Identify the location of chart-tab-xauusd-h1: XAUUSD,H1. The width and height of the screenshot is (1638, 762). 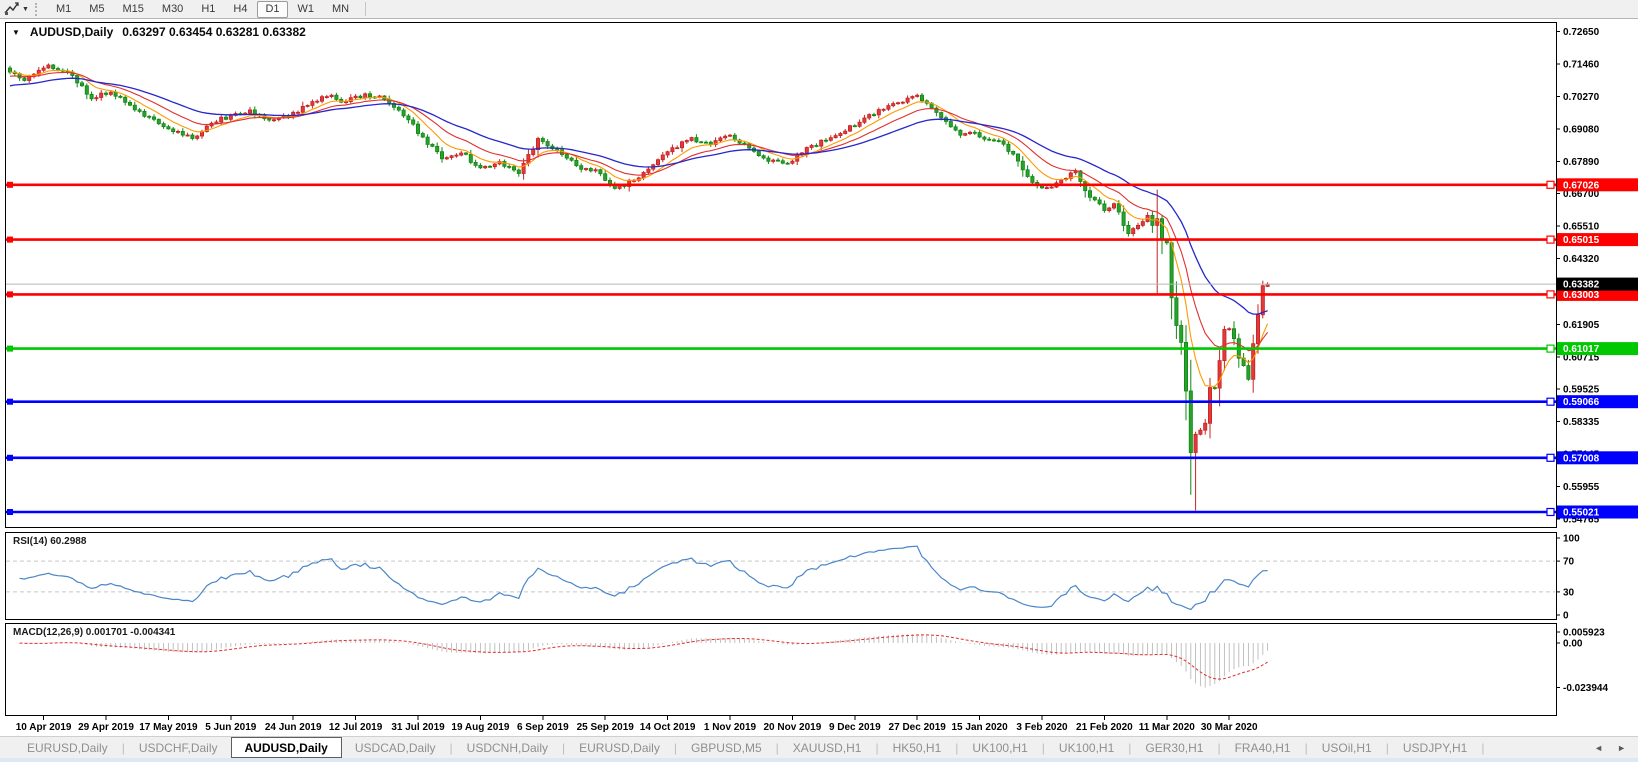
(827, 747).